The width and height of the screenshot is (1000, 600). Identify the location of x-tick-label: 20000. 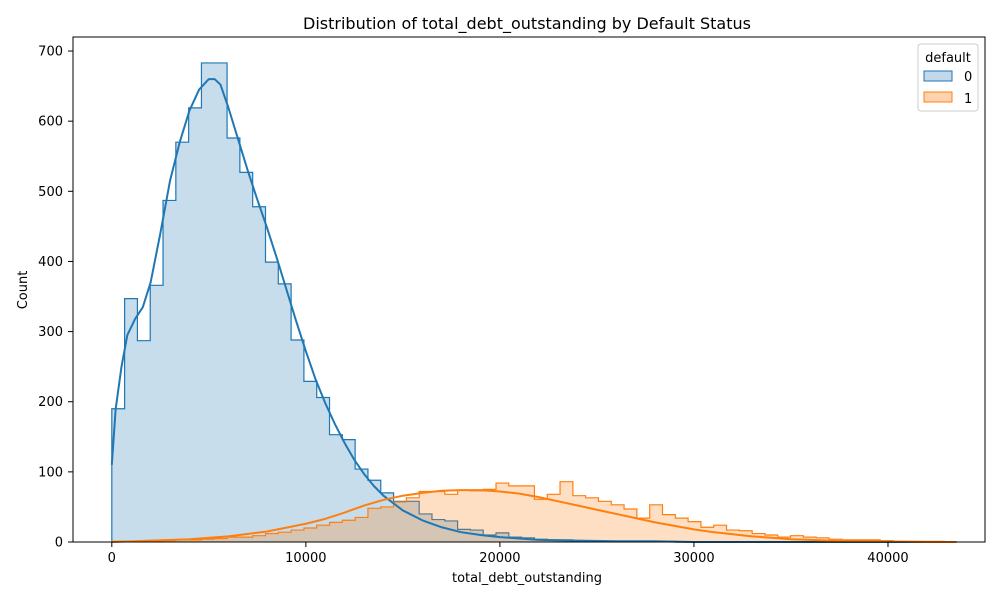
(499, 558).